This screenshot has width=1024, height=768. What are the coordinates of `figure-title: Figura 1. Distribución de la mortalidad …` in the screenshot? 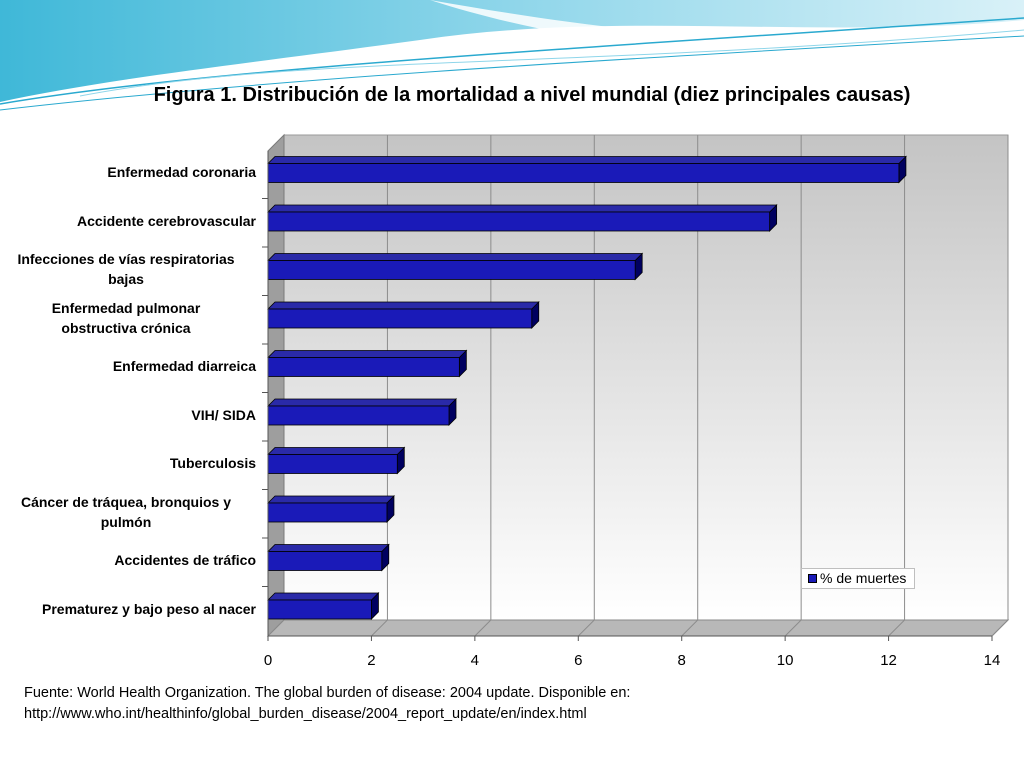 It's located at (532, 95).